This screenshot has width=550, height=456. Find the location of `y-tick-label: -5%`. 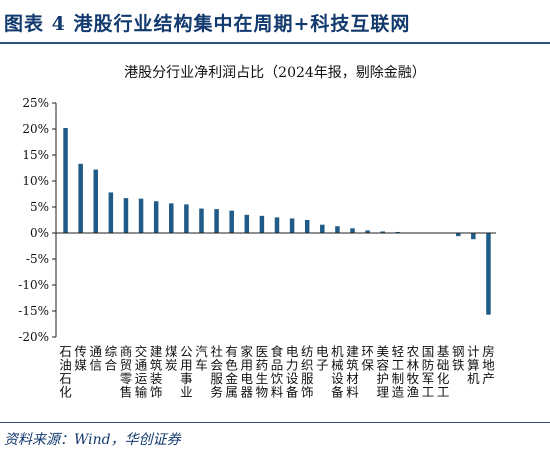

y-tick-label: -5% is located at coordinates (37, 259).